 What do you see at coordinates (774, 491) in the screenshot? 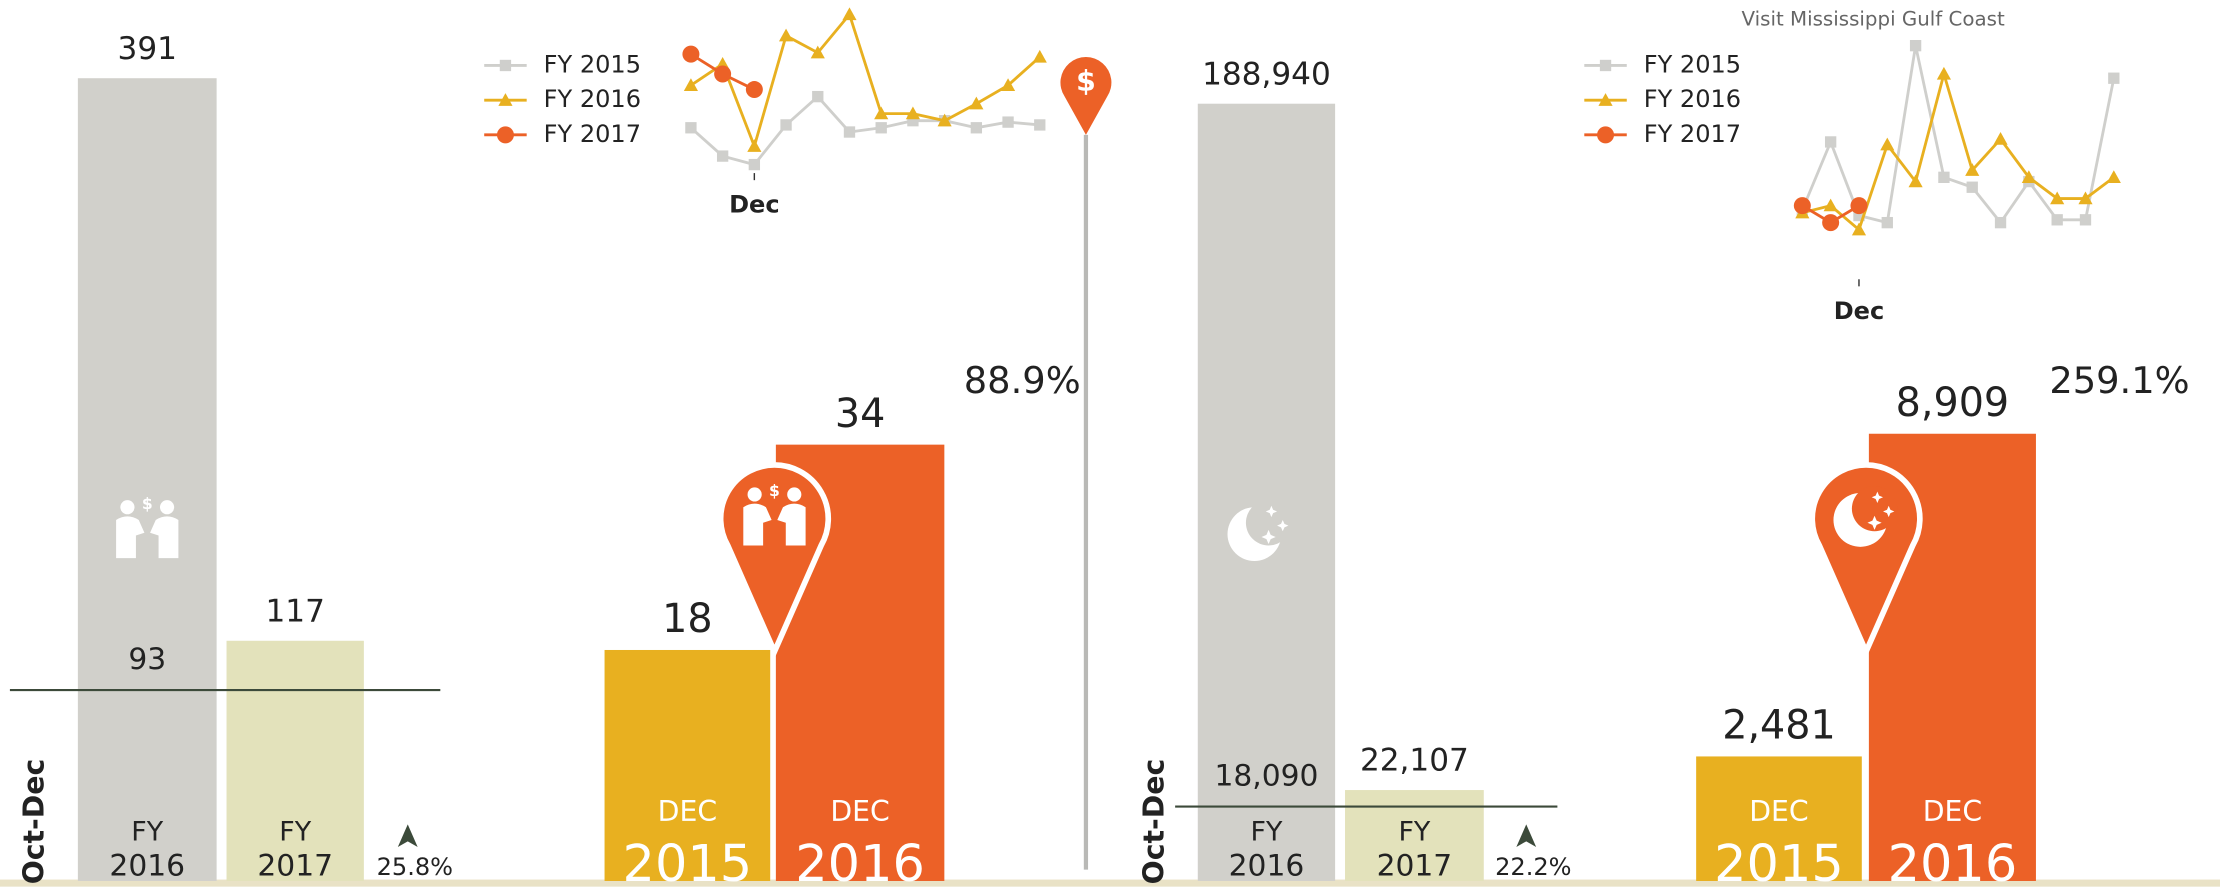
I see `icon: $` at bounding box center [774, 491].